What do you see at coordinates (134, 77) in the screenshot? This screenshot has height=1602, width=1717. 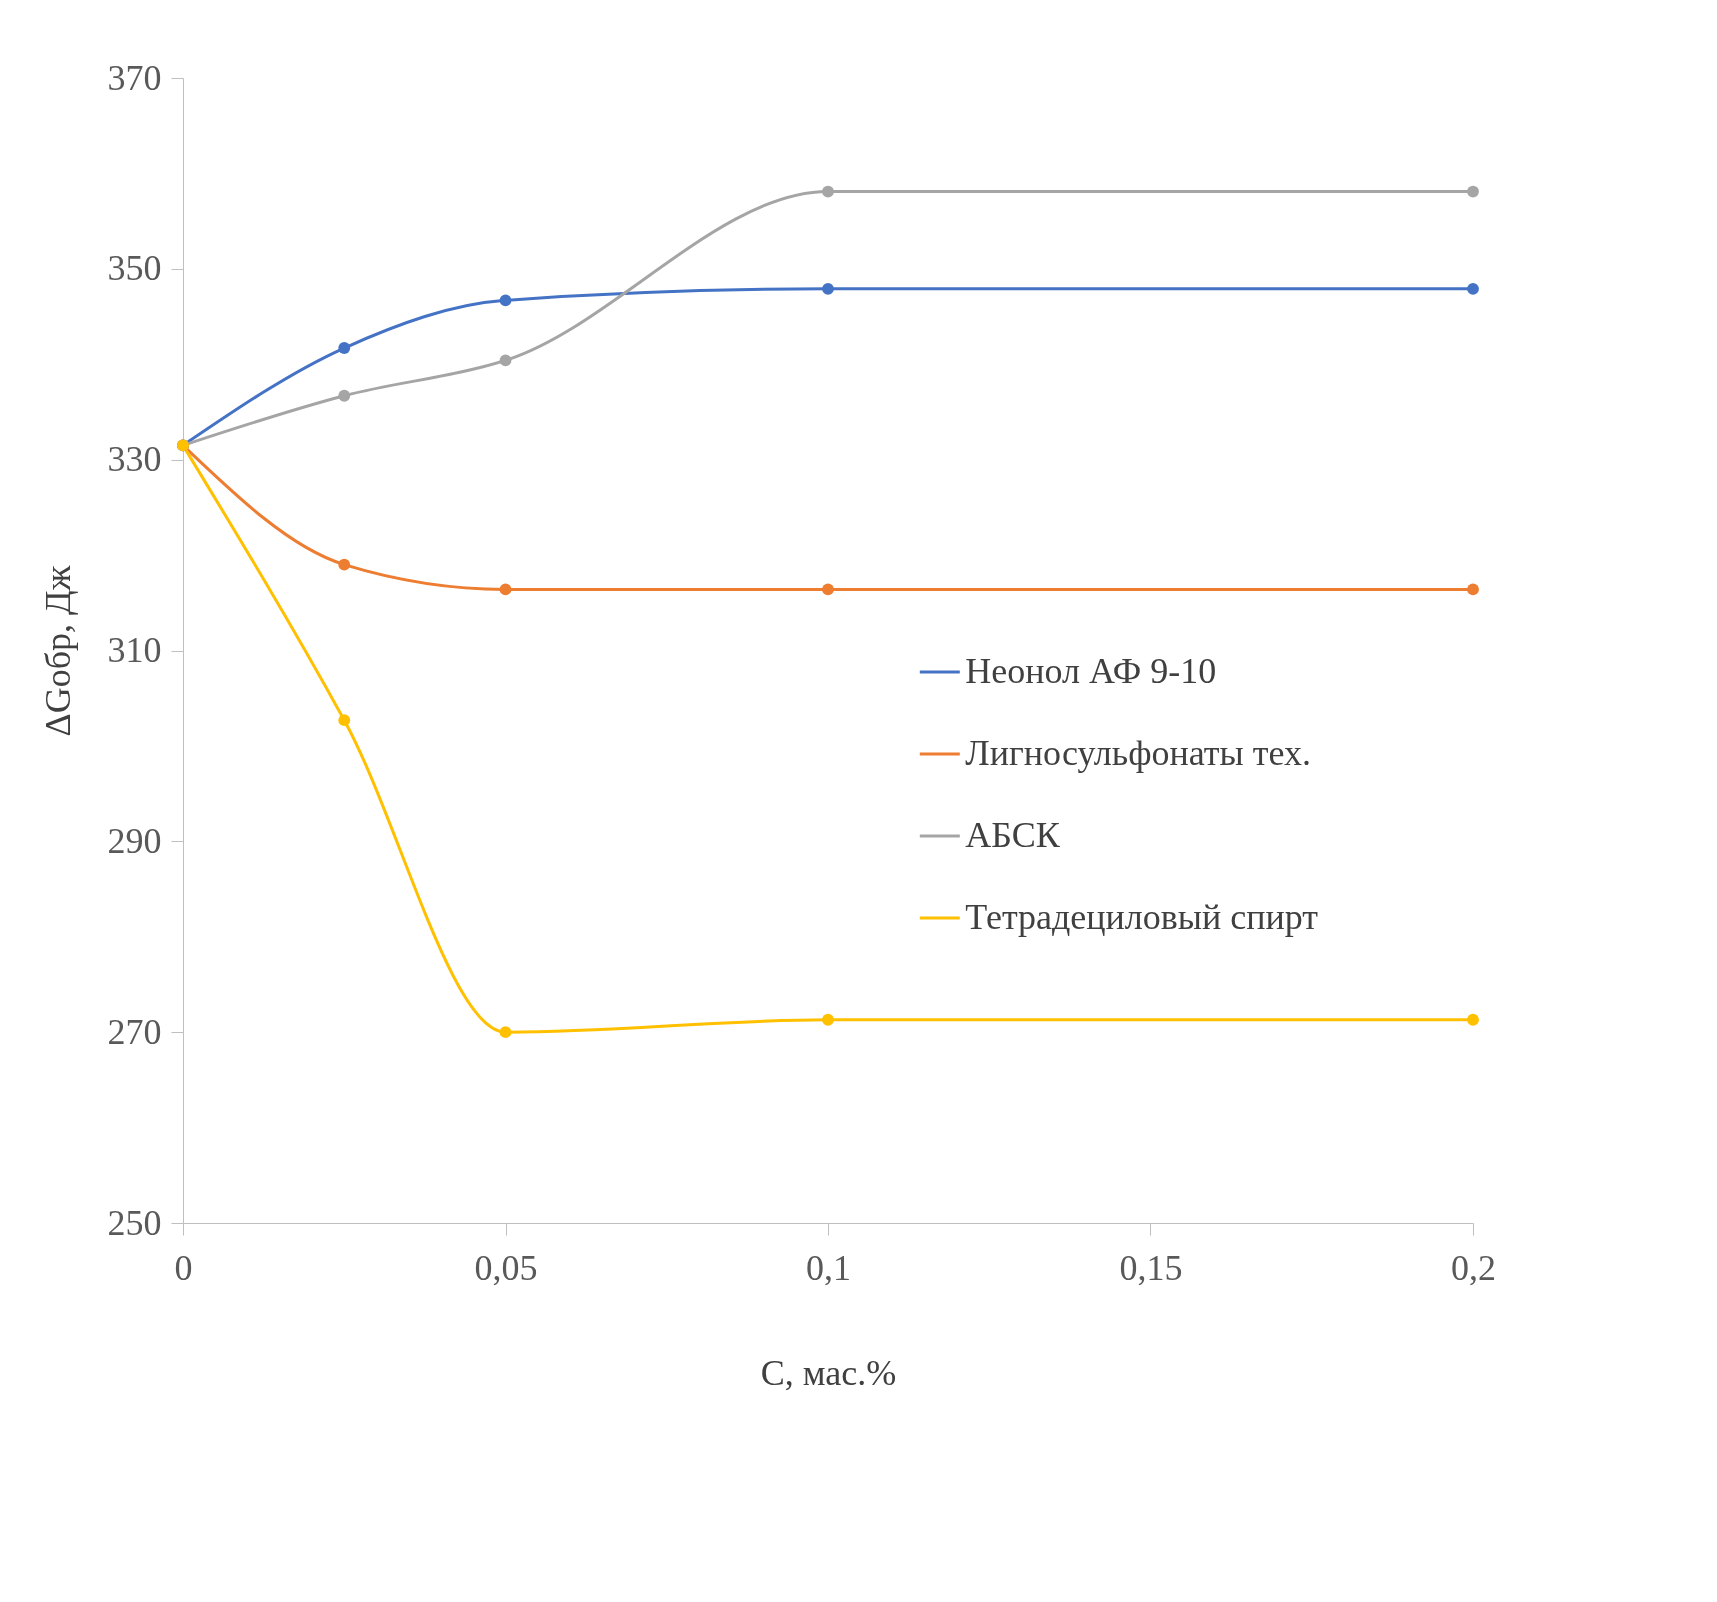 I see `y-tick-label: 370` at bounding box center [134, 77].